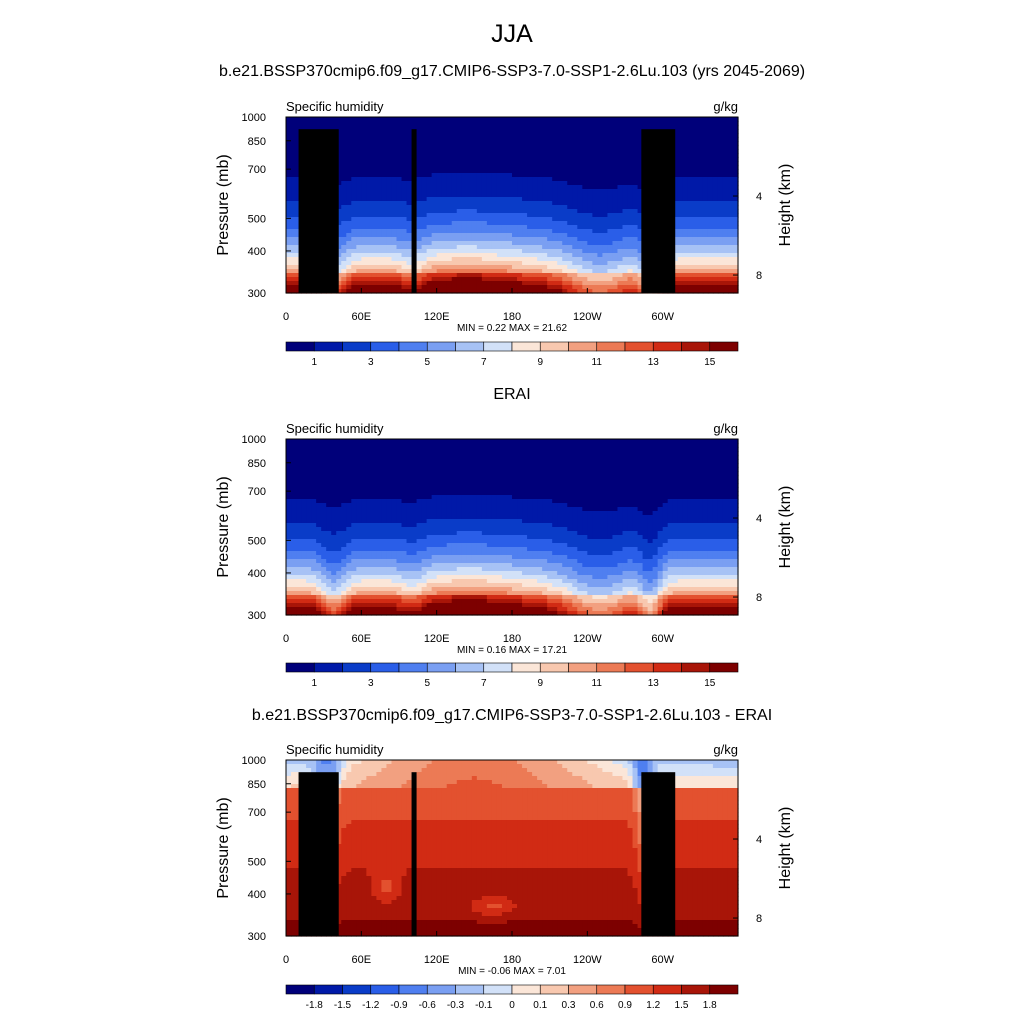 The height and width of the screenshot is (1024, 1024). I want to click on colorbar-label: -1.5, so click(343, 1005).